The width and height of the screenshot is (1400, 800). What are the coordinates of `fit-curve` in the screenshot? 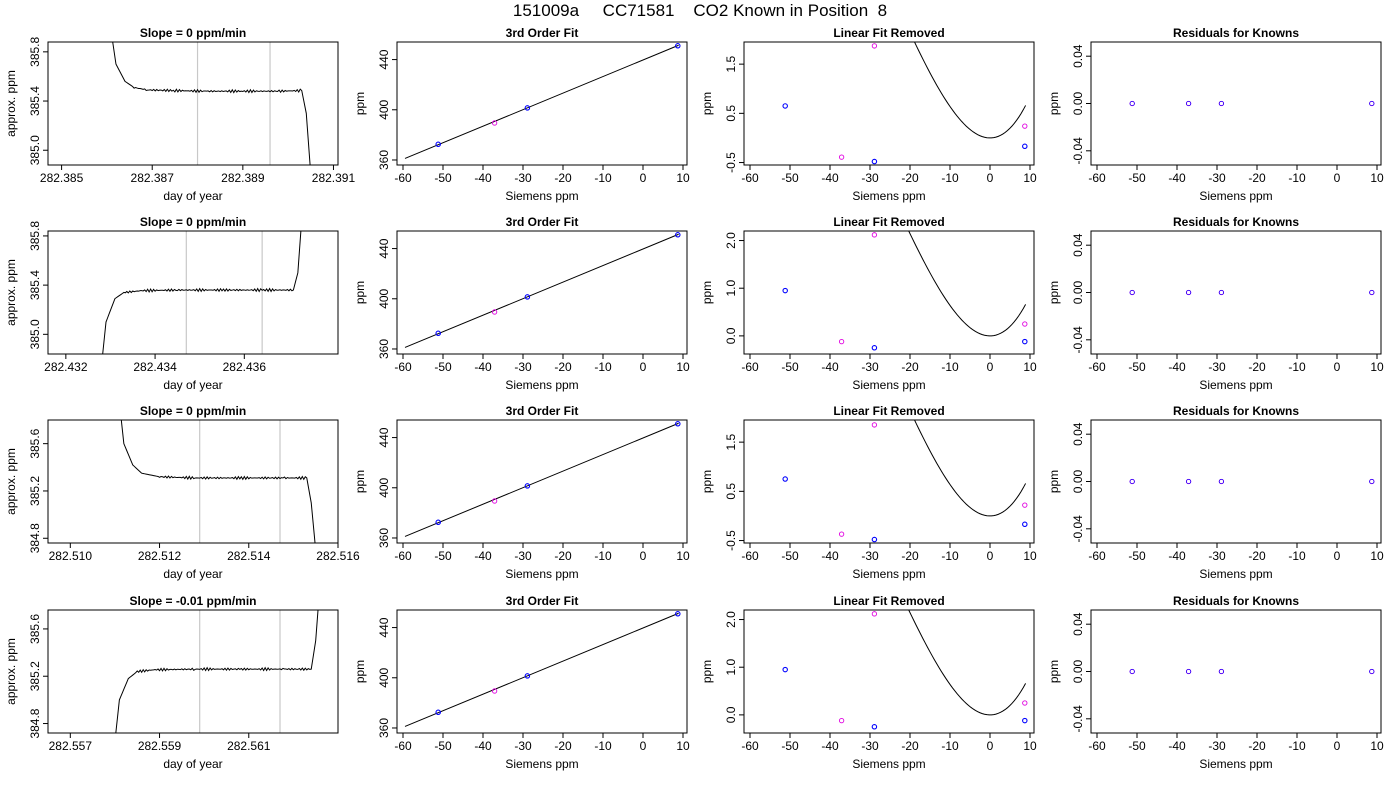 It's located at (967, 663).